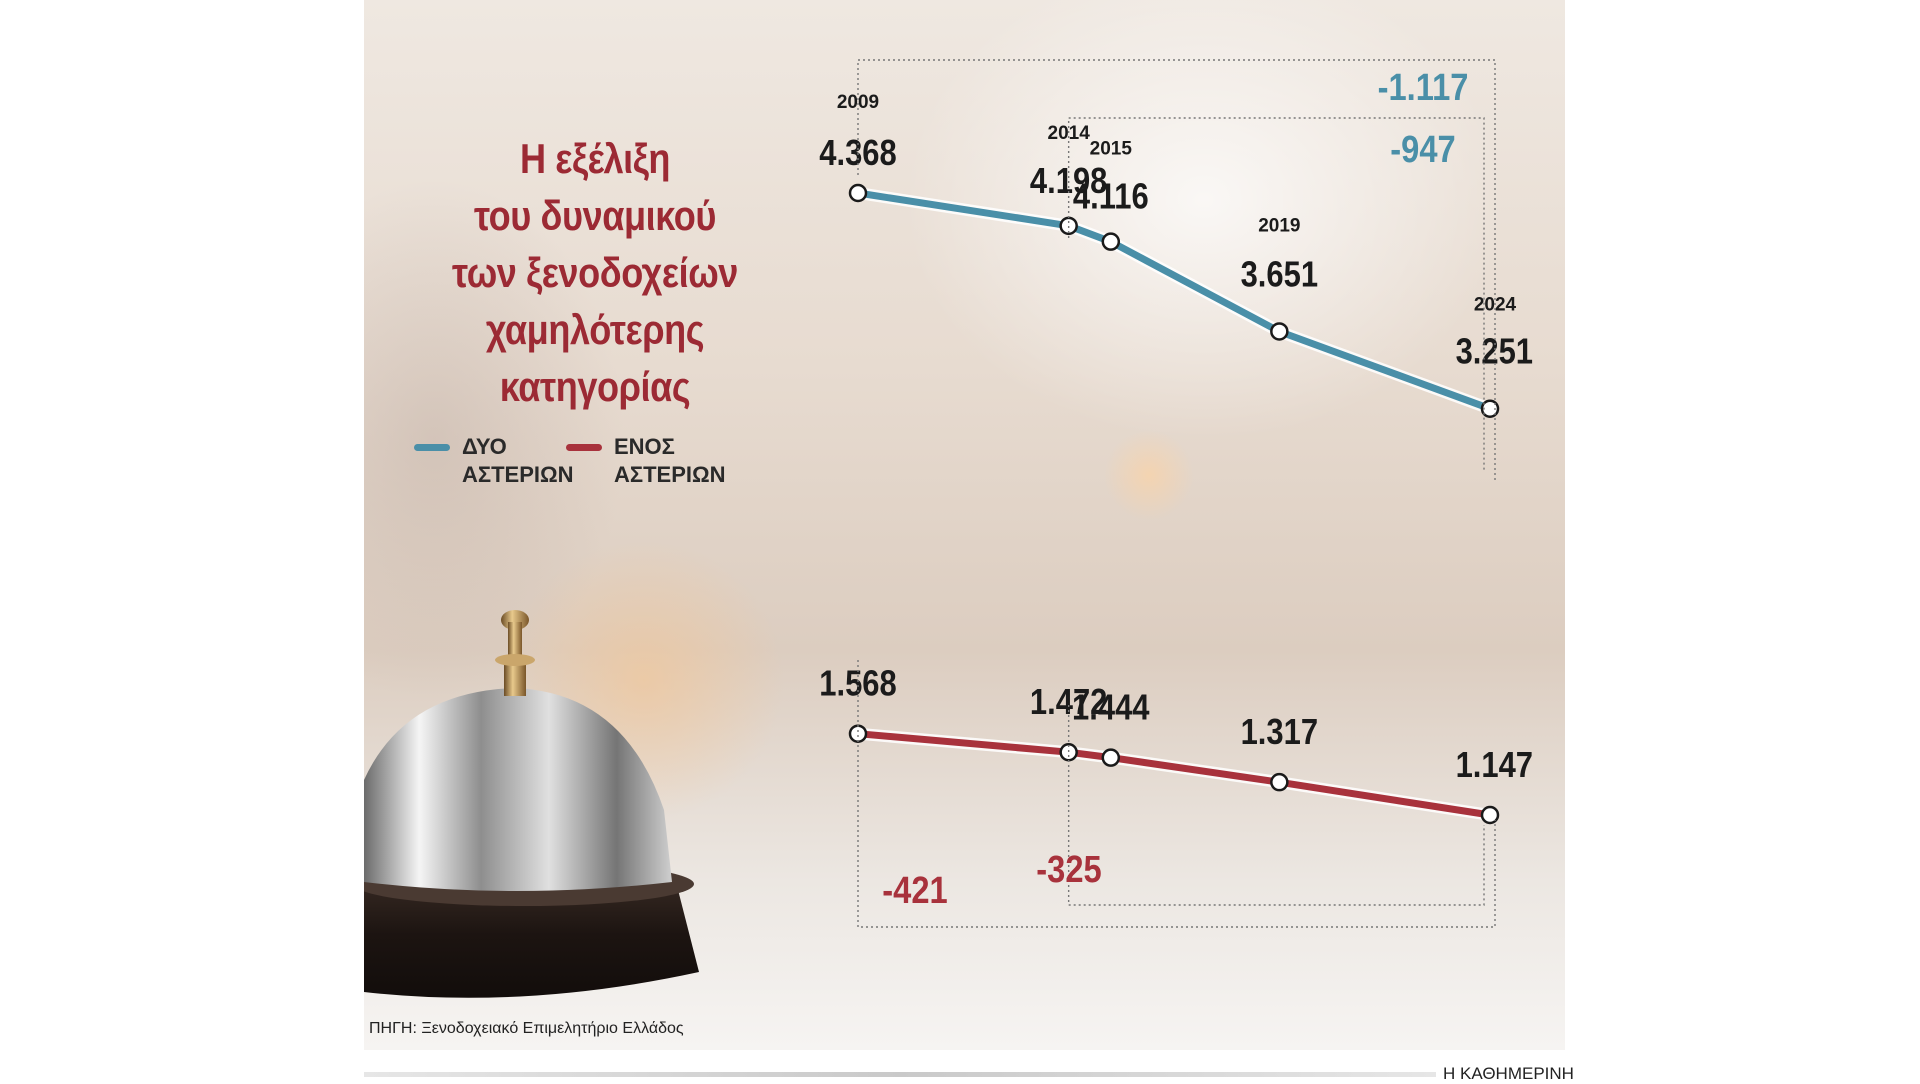 The image size is (1920, 1084). What do you see at coordinates (595, 386) in the screenshot?
I see `title-line: κατηγορίας` at bounding box center [595, 386].